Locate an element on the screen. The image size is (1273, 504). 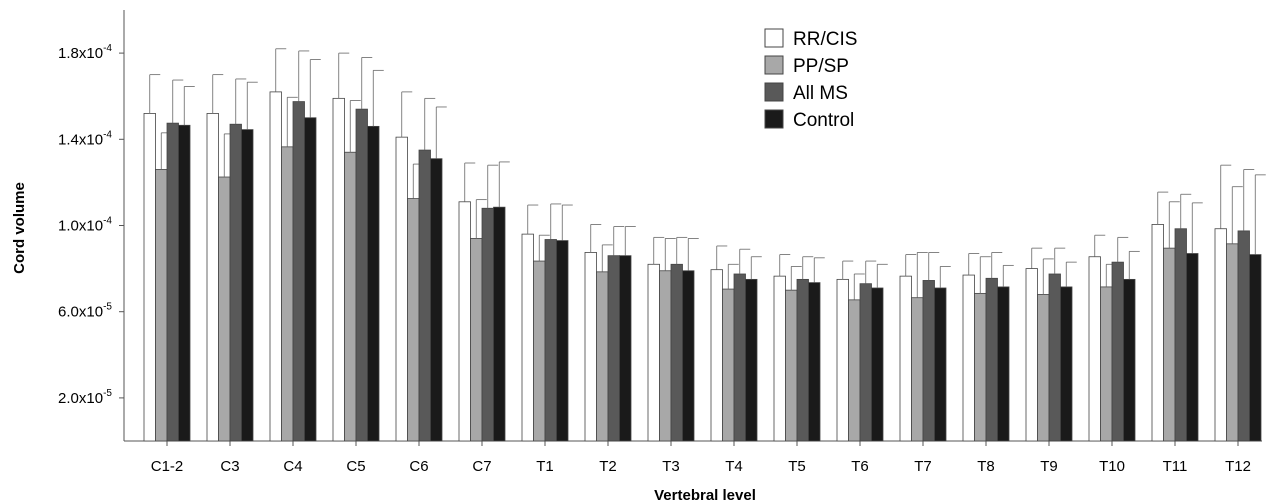
bar-all-ms-t3 is located at coordinates (676, 352).